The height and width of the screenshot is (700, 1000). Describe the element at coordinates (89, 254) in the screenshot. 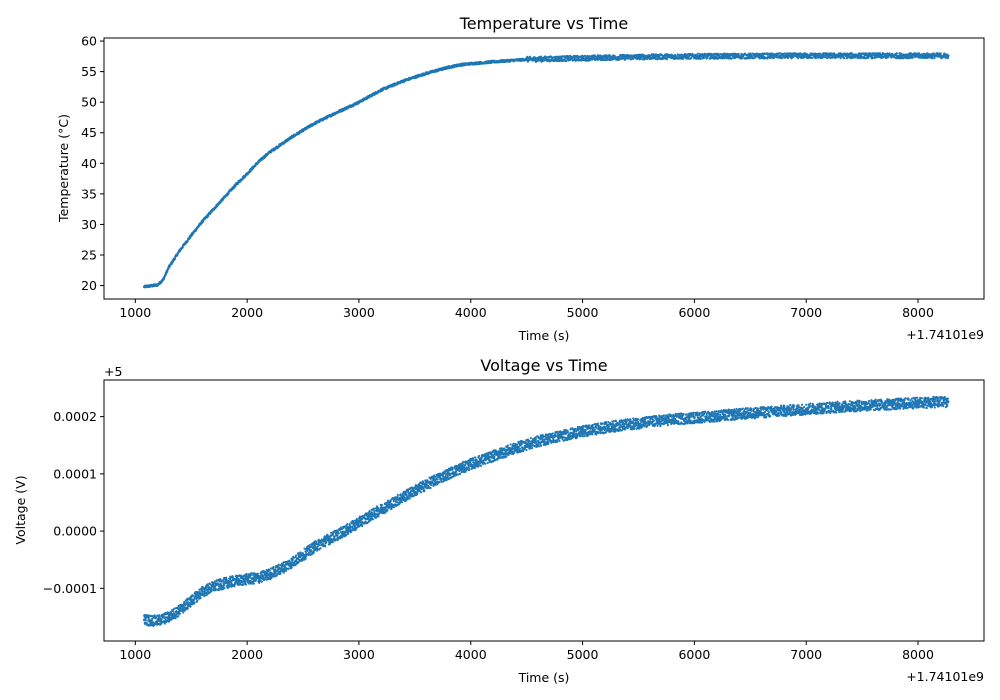

I see `y-tick-label: 25` at that location.